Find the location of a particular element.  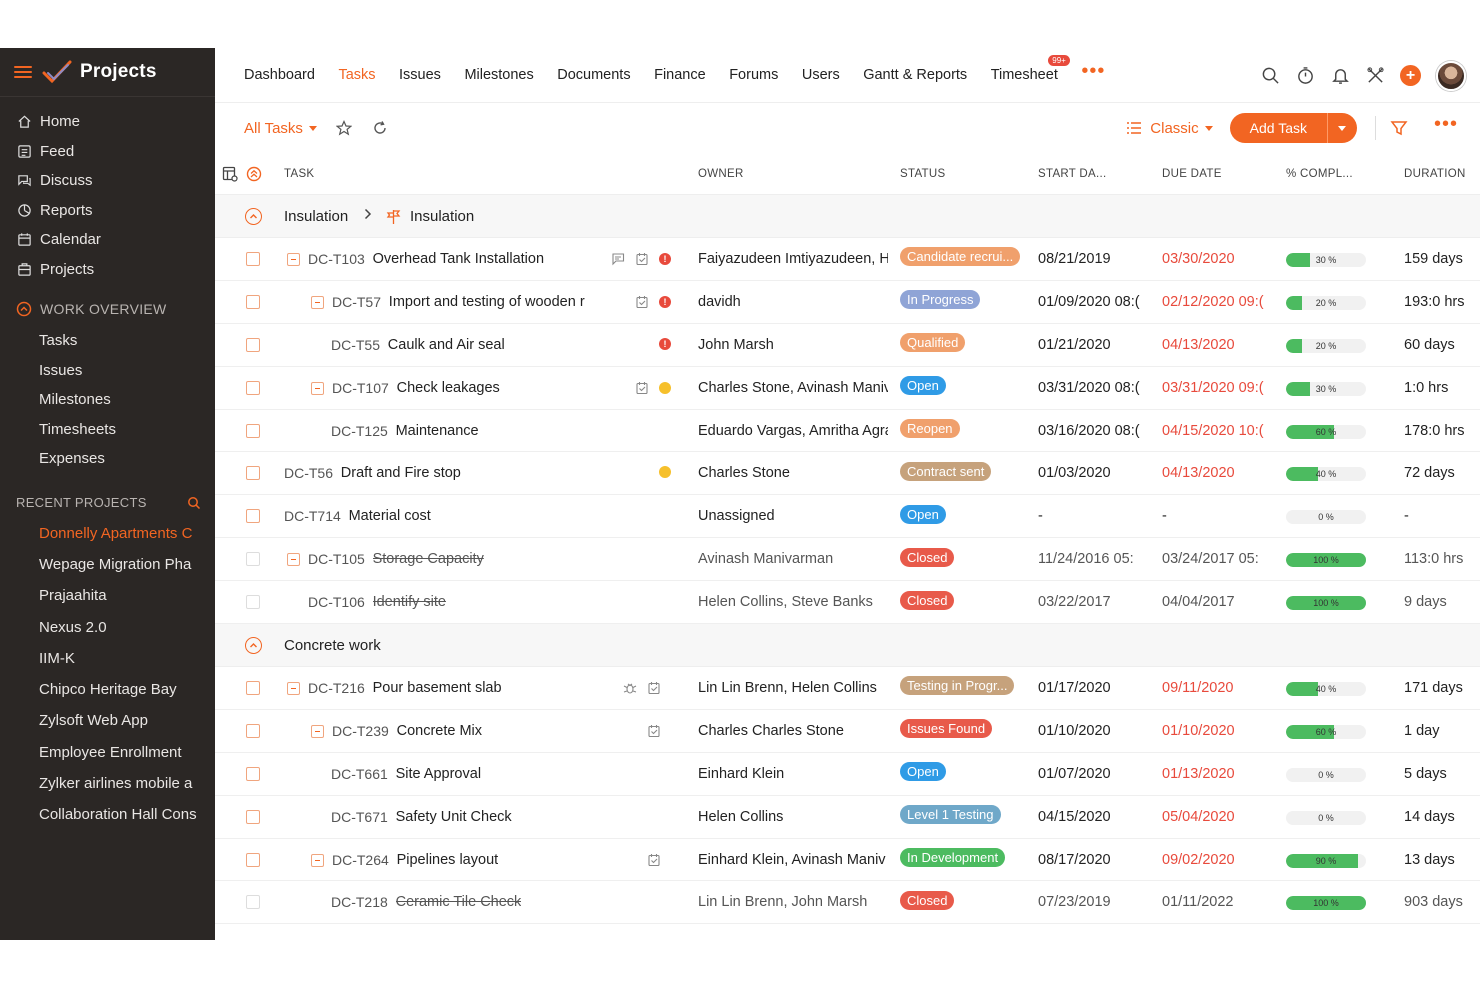

sidebar-item-calendar: Calendar is located at coordinates (107, 240).